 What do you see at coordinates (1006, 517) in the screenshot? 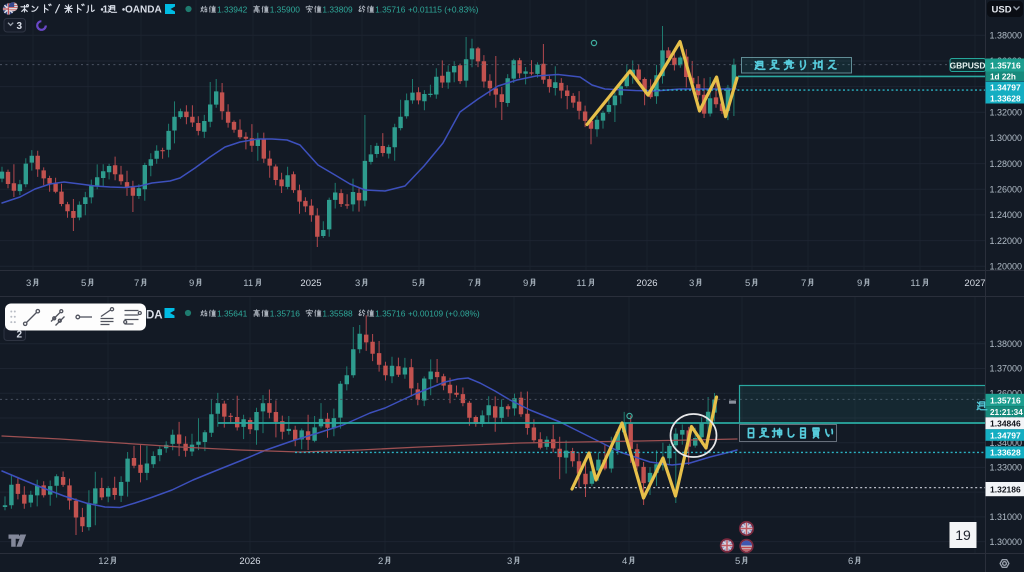
I see `svg-text: 1.31000` at bounding box center [1006, 517].